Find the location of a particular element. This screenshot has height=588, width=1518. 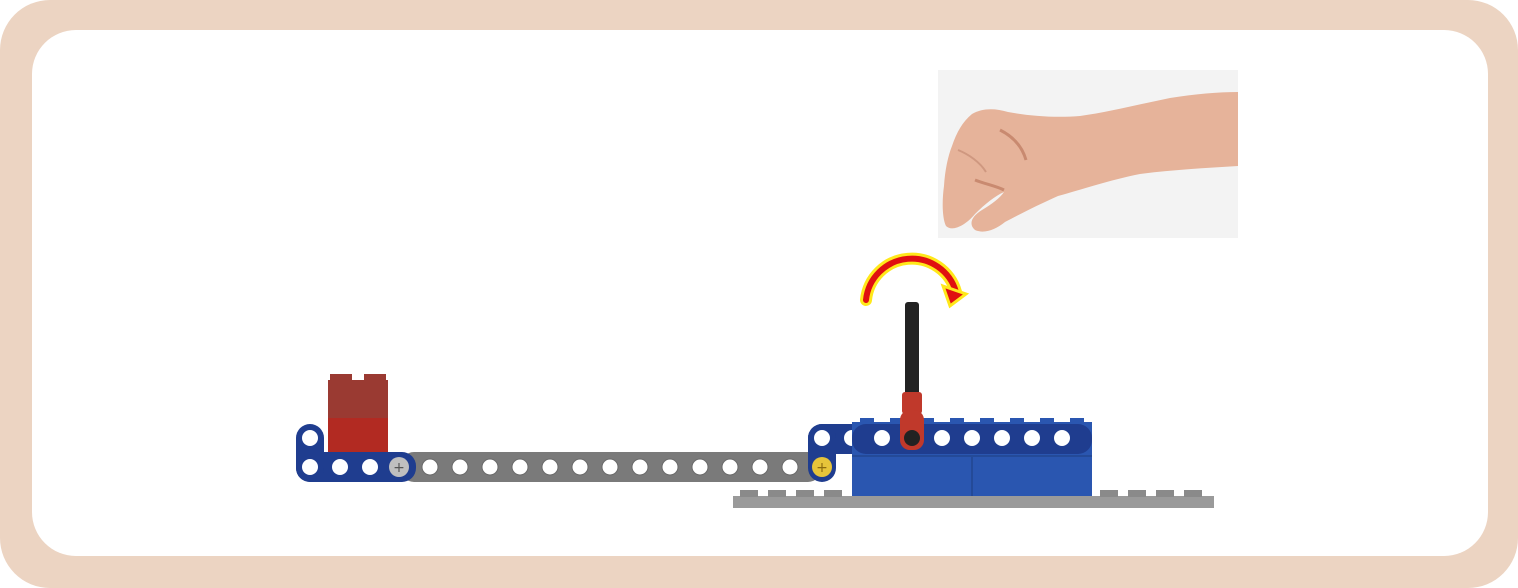

hand-photo is located at coordinates (1088, 154).